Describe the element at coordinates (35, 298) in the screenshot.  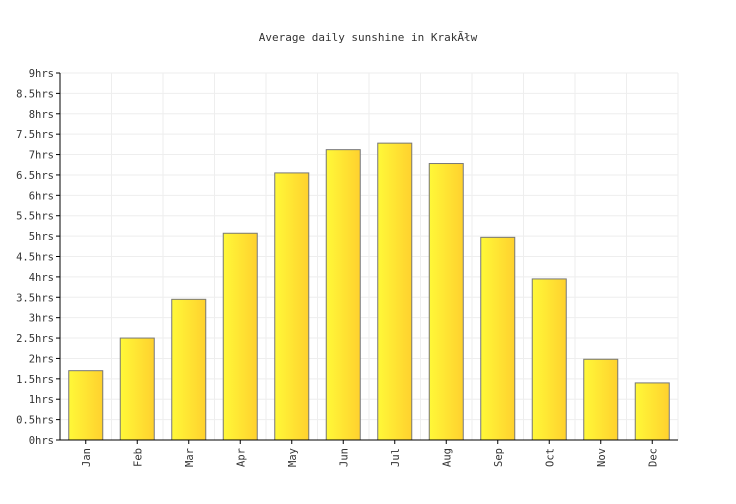
I see `y-tick-label: 3.5hrs` at that location.